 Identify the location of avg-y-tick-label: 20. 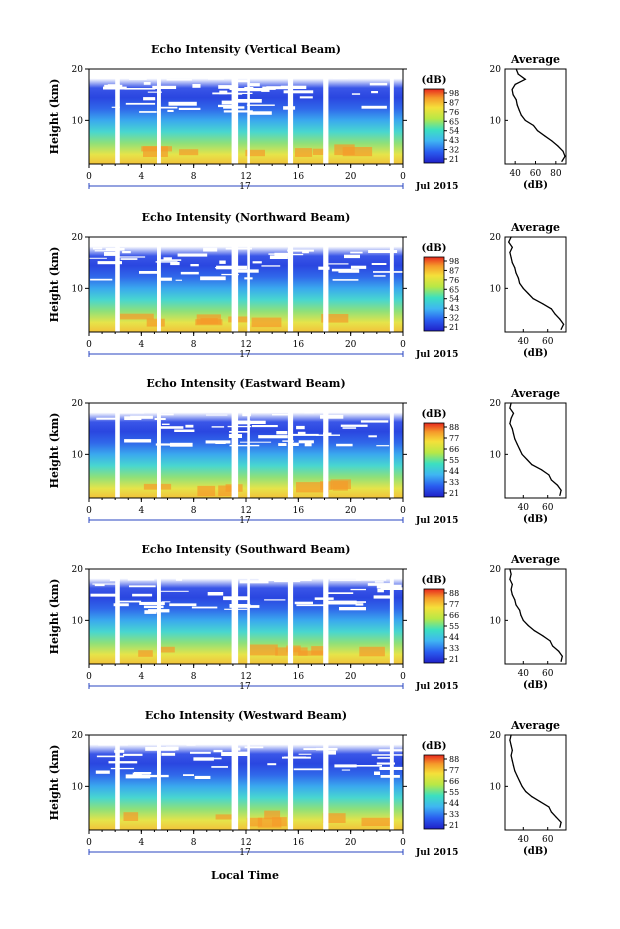
(496, 736).